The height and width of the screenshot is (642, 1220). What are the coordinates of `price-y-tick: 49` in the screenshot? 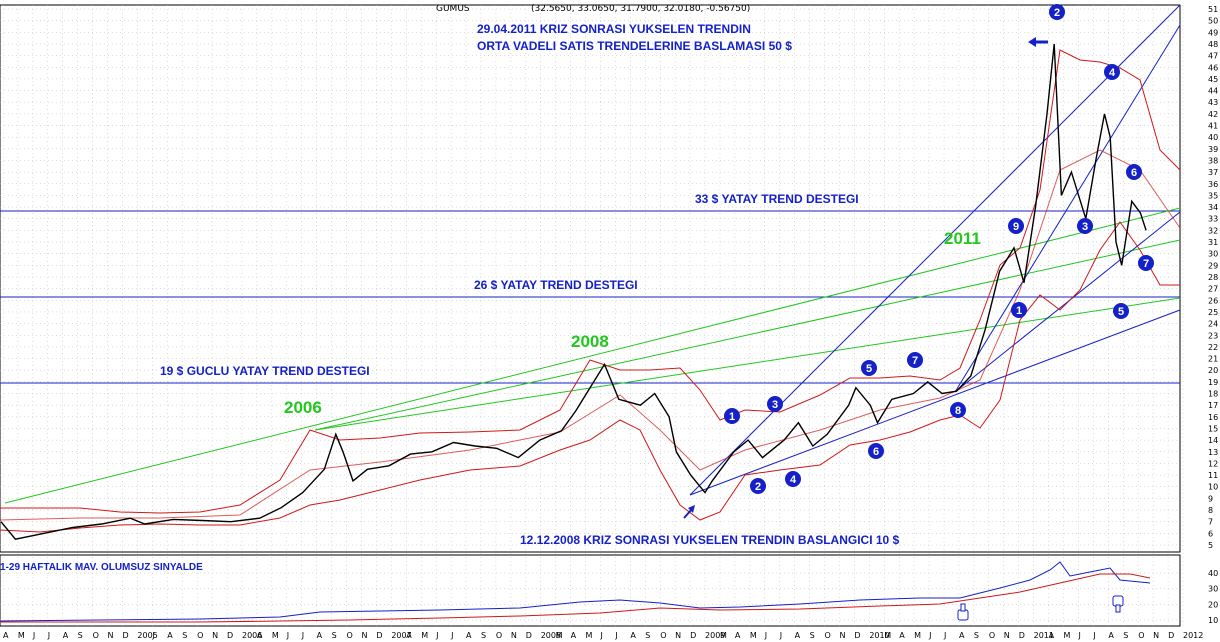 It's located at (1213, 32).